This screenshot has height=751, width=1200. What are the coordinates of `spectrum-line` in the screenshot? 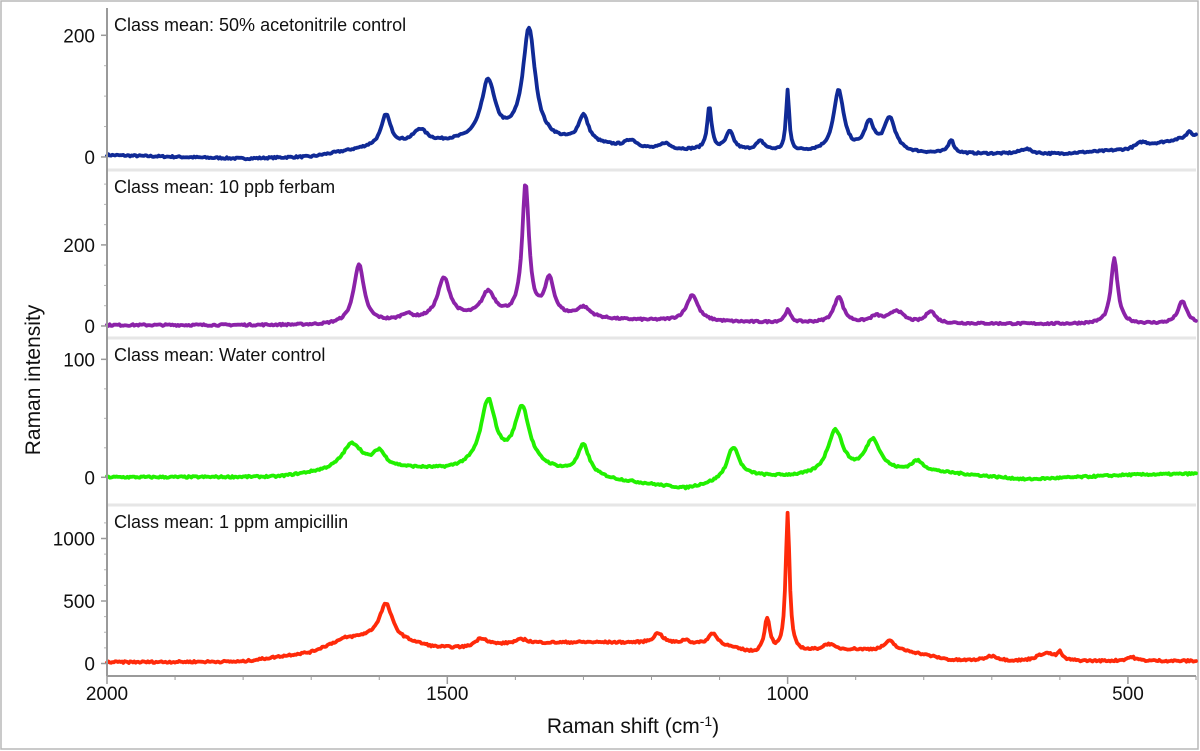 It's located at (651, 443).